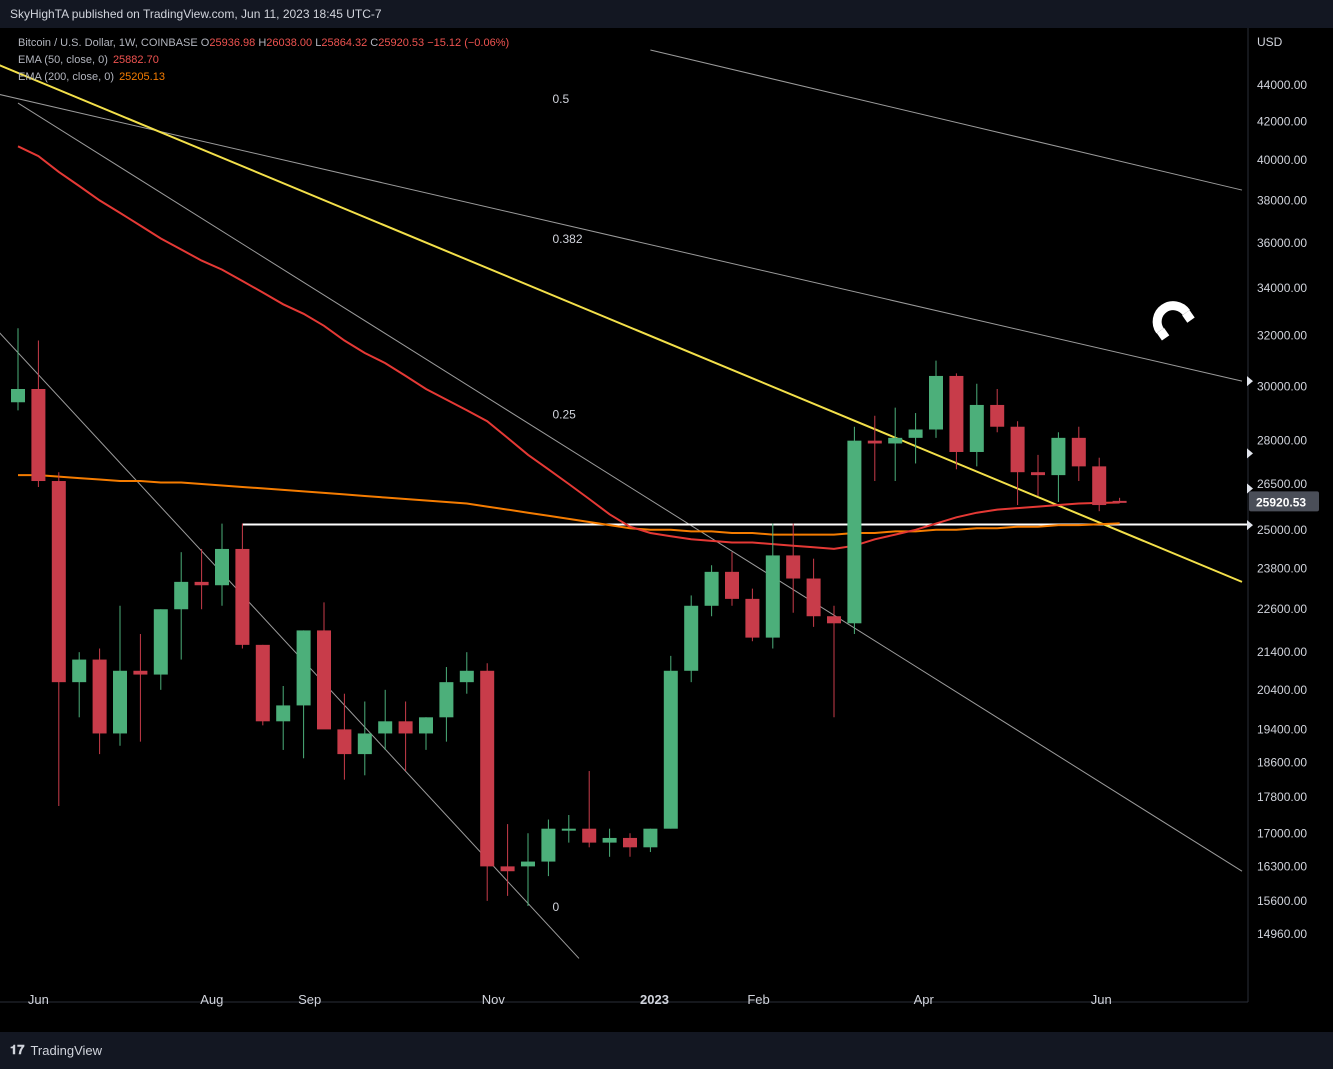  Describe the element at coordinates (344, 43) in the screenshot. I see `low-value: 25864.32` at that location.